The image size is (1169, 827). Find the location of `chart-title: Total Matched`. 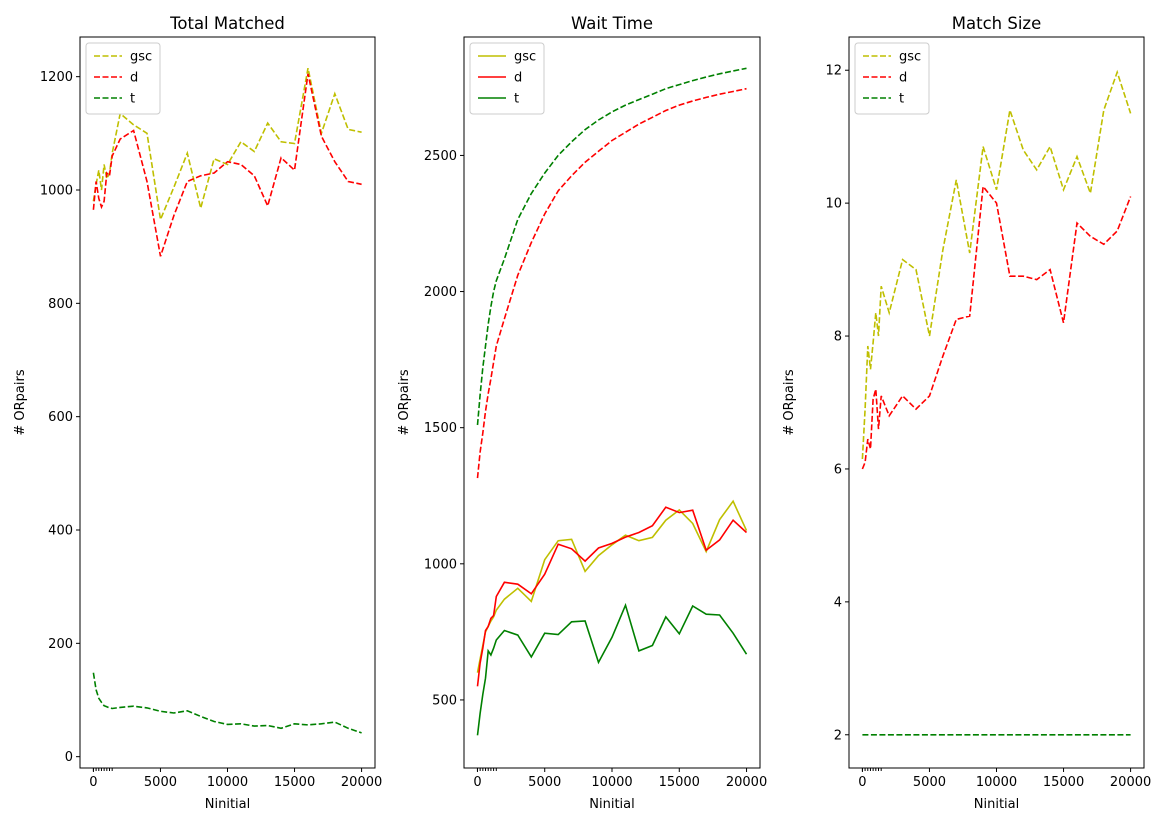

chart-title: Total Matched is located at coordinates (227, 23).